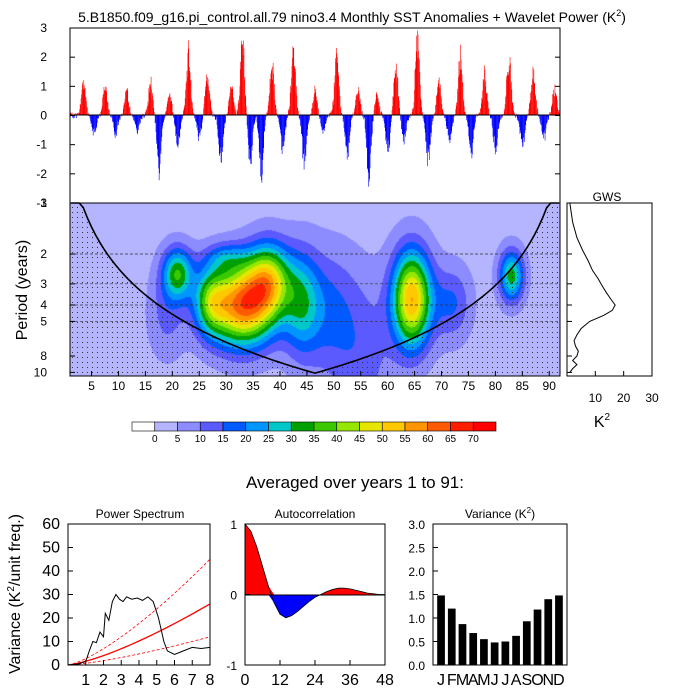 Image resolution: width=700 pixels, height=700 pixels. Describe the element at coordinates (280, 680) in the screenshot. I see `ac-x-tick-label: 12` at that location.